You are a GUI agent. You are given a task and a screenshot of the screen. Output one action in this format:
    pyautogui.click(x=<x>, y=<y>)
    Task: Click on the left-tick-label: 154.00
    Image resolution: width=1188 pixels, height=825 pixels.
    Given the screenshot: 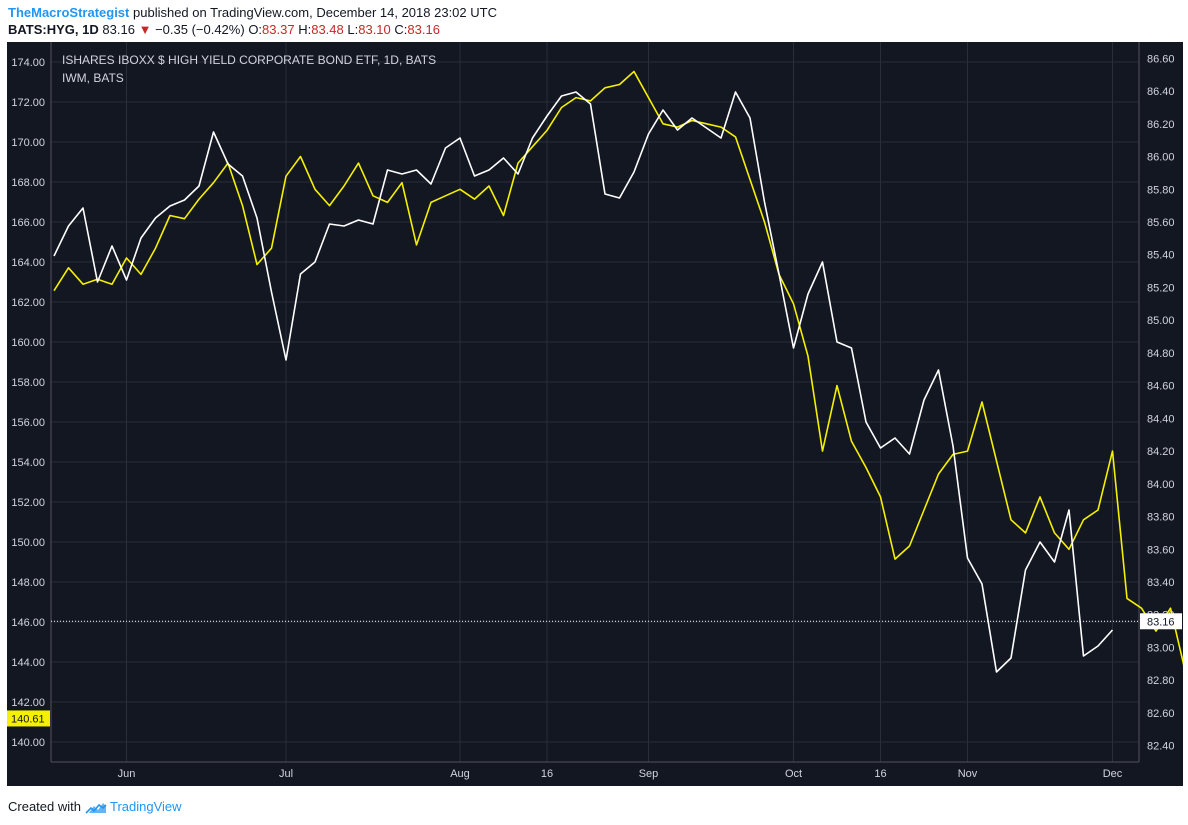 What is the action you would take?
    pyautogui.click(x=28, y=463)
    